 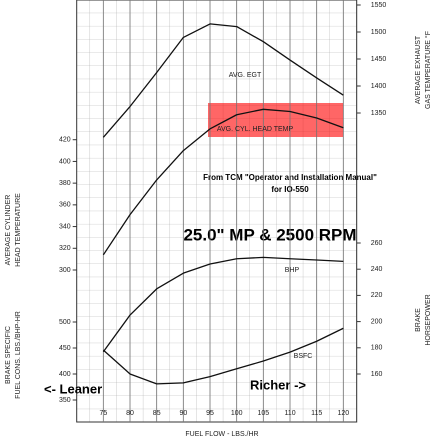 What do you see at coordinates (377, 374) in the screenshot?
I see `y-tick-label: 160` at bounding box center [377, 374].